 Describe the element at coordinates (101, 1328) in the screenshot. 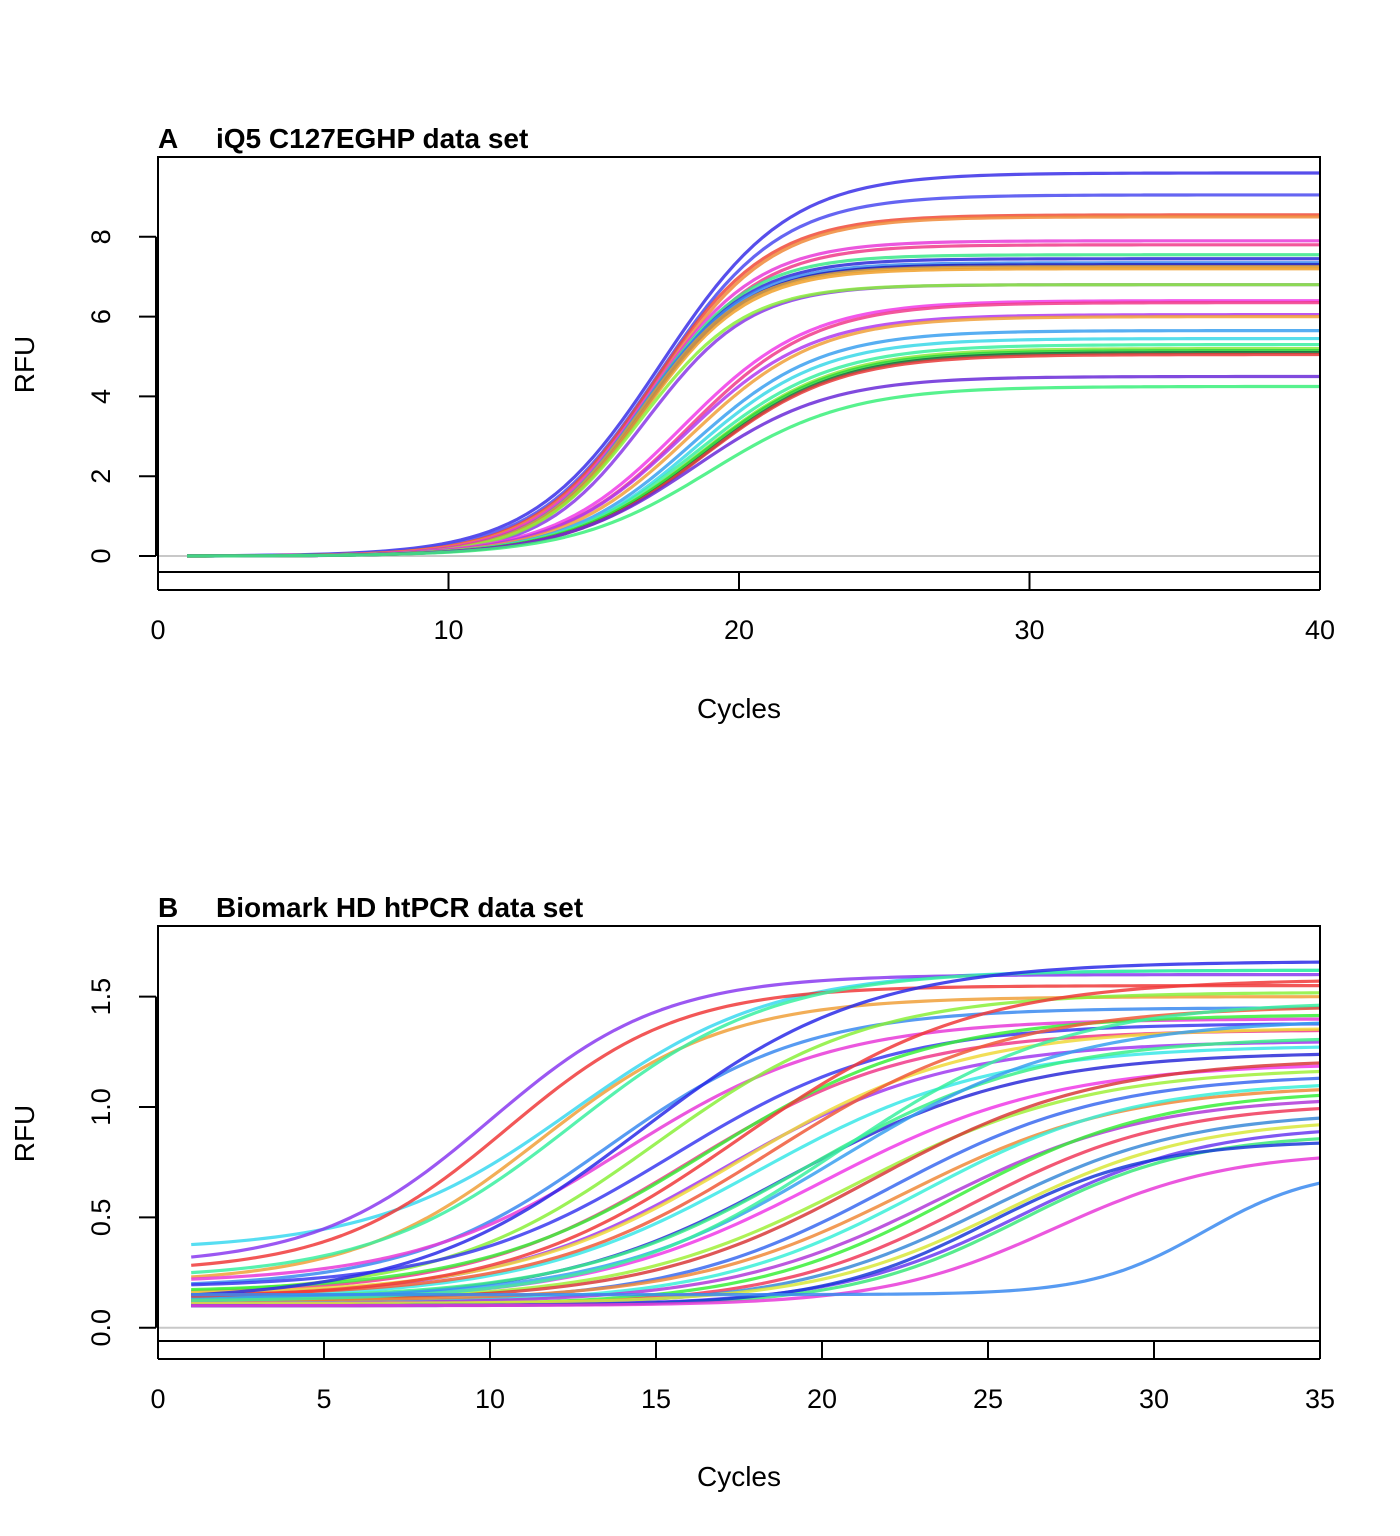

I see `y-tick-label: 0.0` at that location.